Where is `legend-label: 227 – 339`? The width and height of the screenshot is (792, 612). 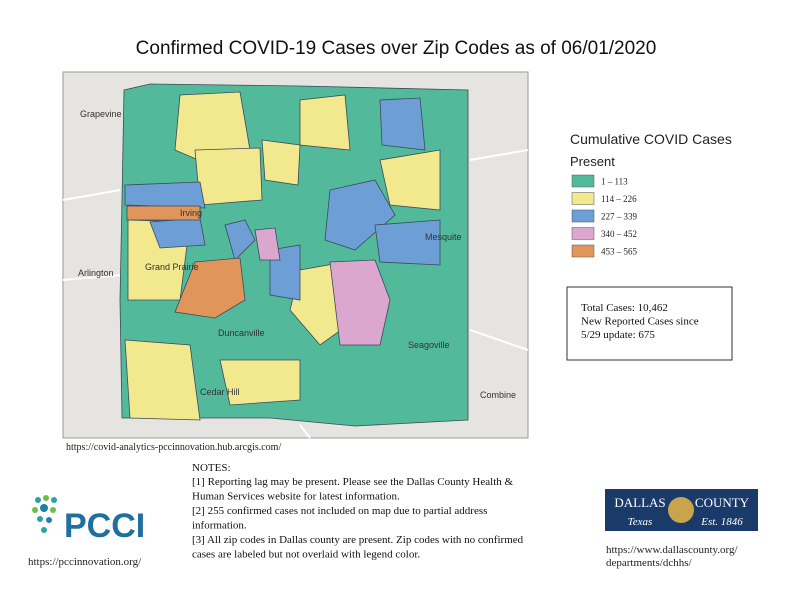 legend-label: 227 – 339 is located at coordinates (619, 217).